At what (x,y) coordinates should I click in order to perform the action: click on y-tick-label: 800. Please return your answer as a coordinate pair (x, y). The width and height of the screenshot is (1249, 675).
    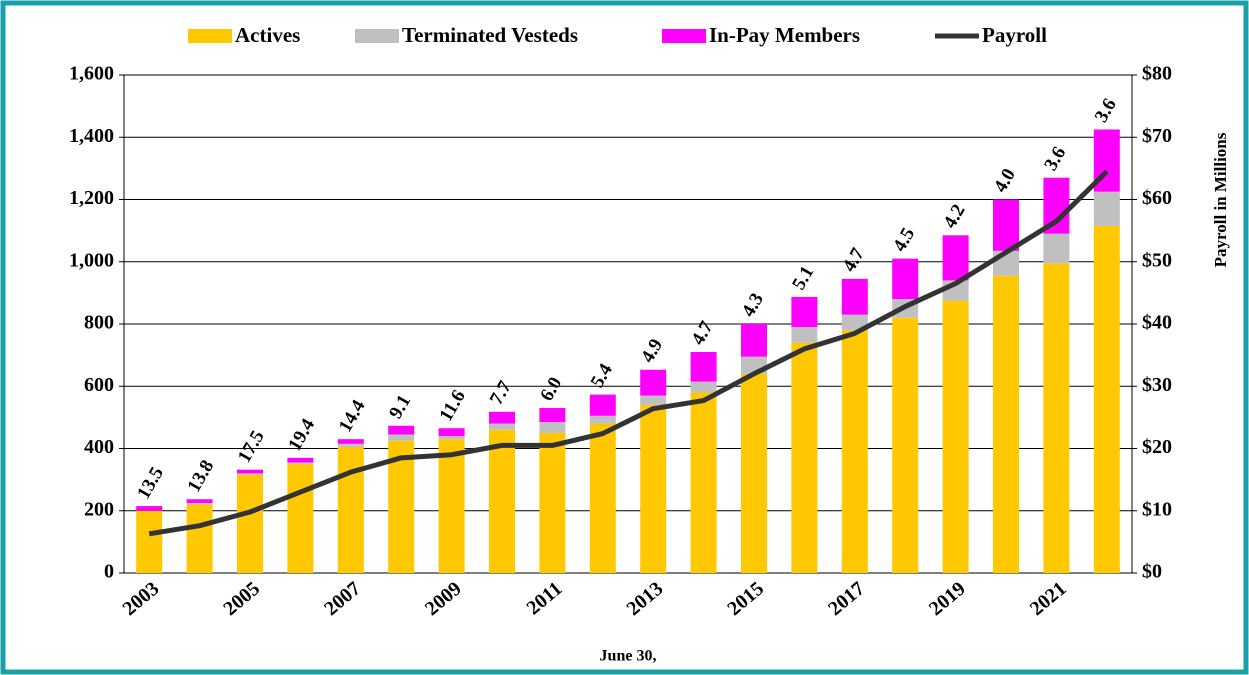
    Looking at the image, I should click on (99, 323).